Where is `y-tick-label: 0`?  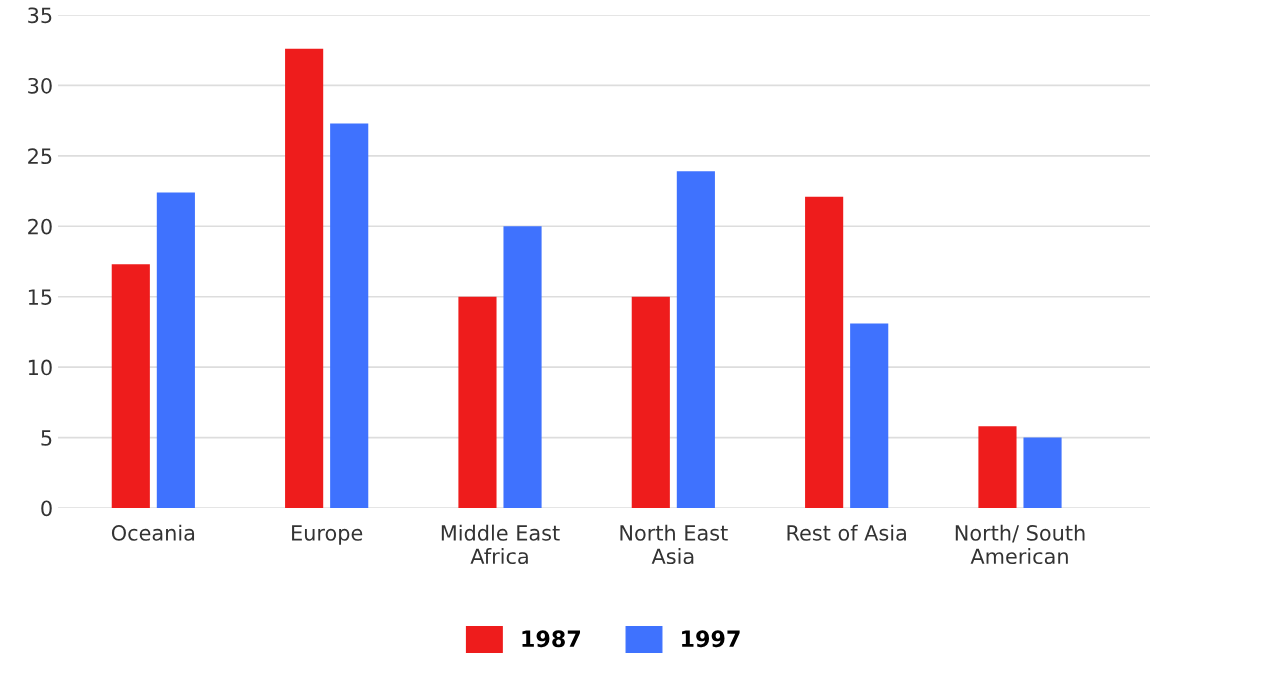 y-tick-label: 0 is located at coordinates (46, 508).